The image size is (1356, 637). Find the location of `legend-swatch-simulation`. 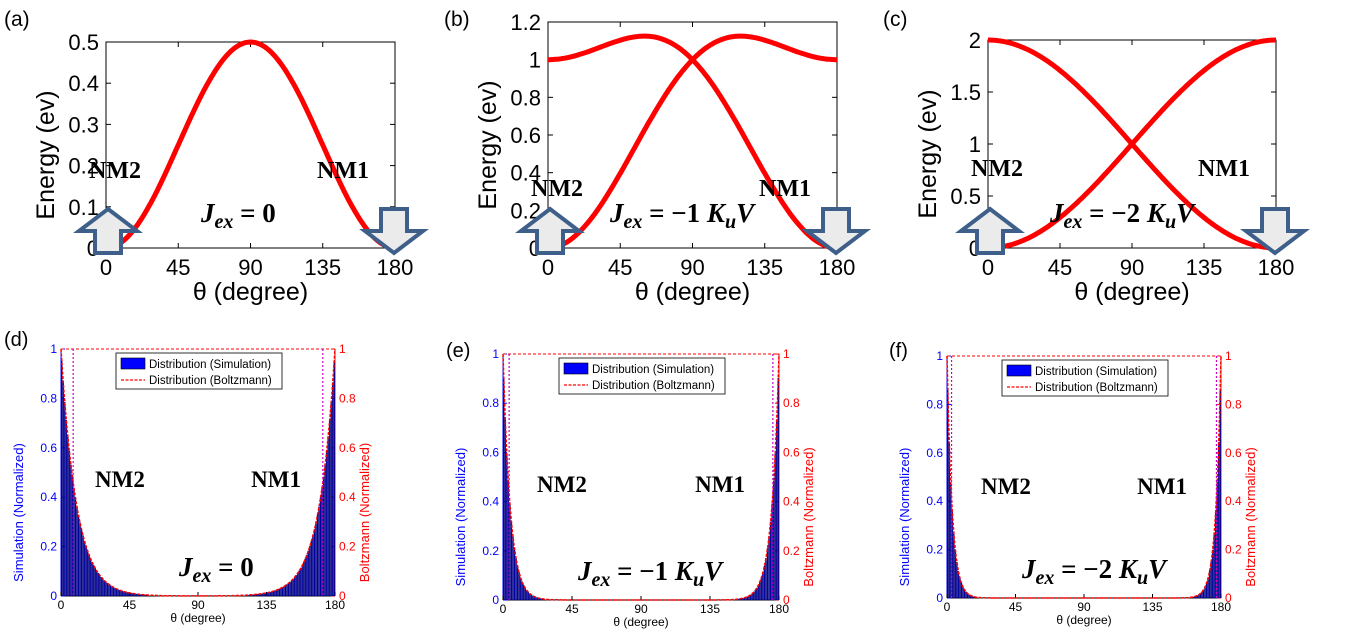

legend-swatch-simulation is located at coordinates (576, 368).